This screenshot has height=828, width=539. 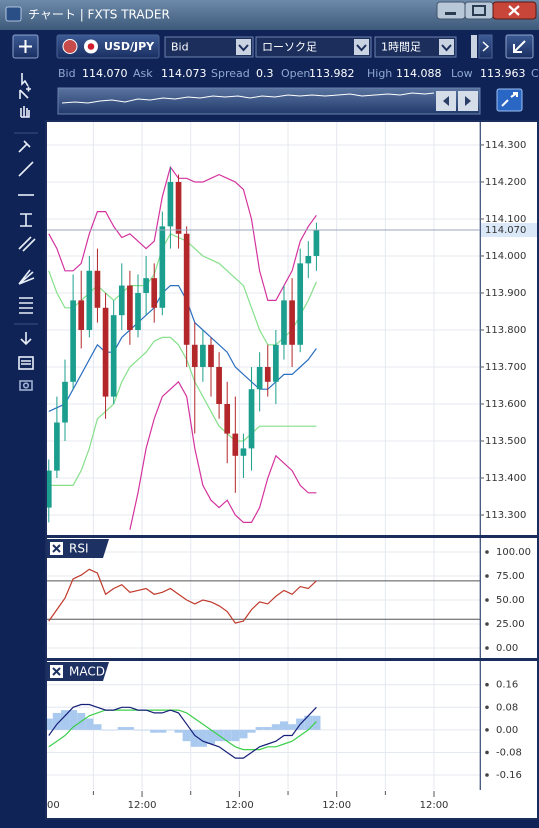 What do you see at coordinates (25, 112) in the screenshot?
I see `hand-tool` at bounding box center [25, 112].